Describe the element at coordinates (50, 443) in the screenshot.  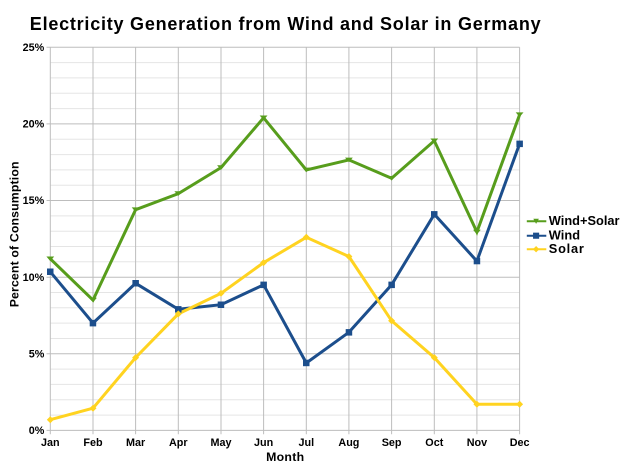
I see `svg-text: Jan` at that location.